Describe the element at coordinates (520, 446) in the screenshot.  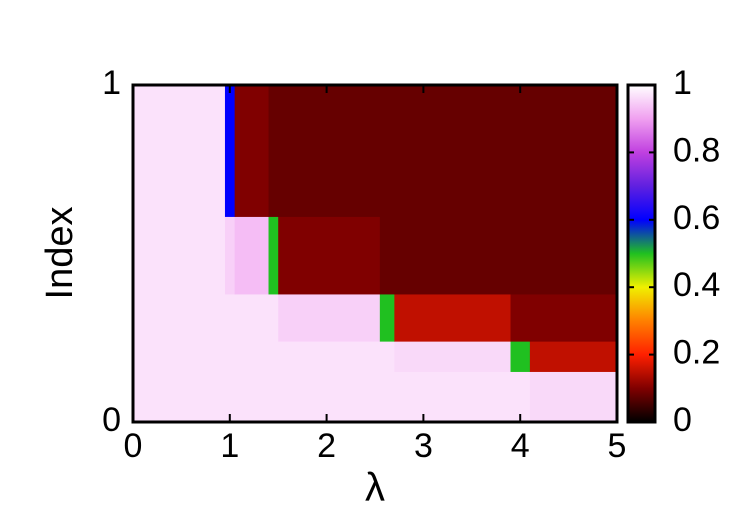
I see `x-tick-label: 4` at that location.